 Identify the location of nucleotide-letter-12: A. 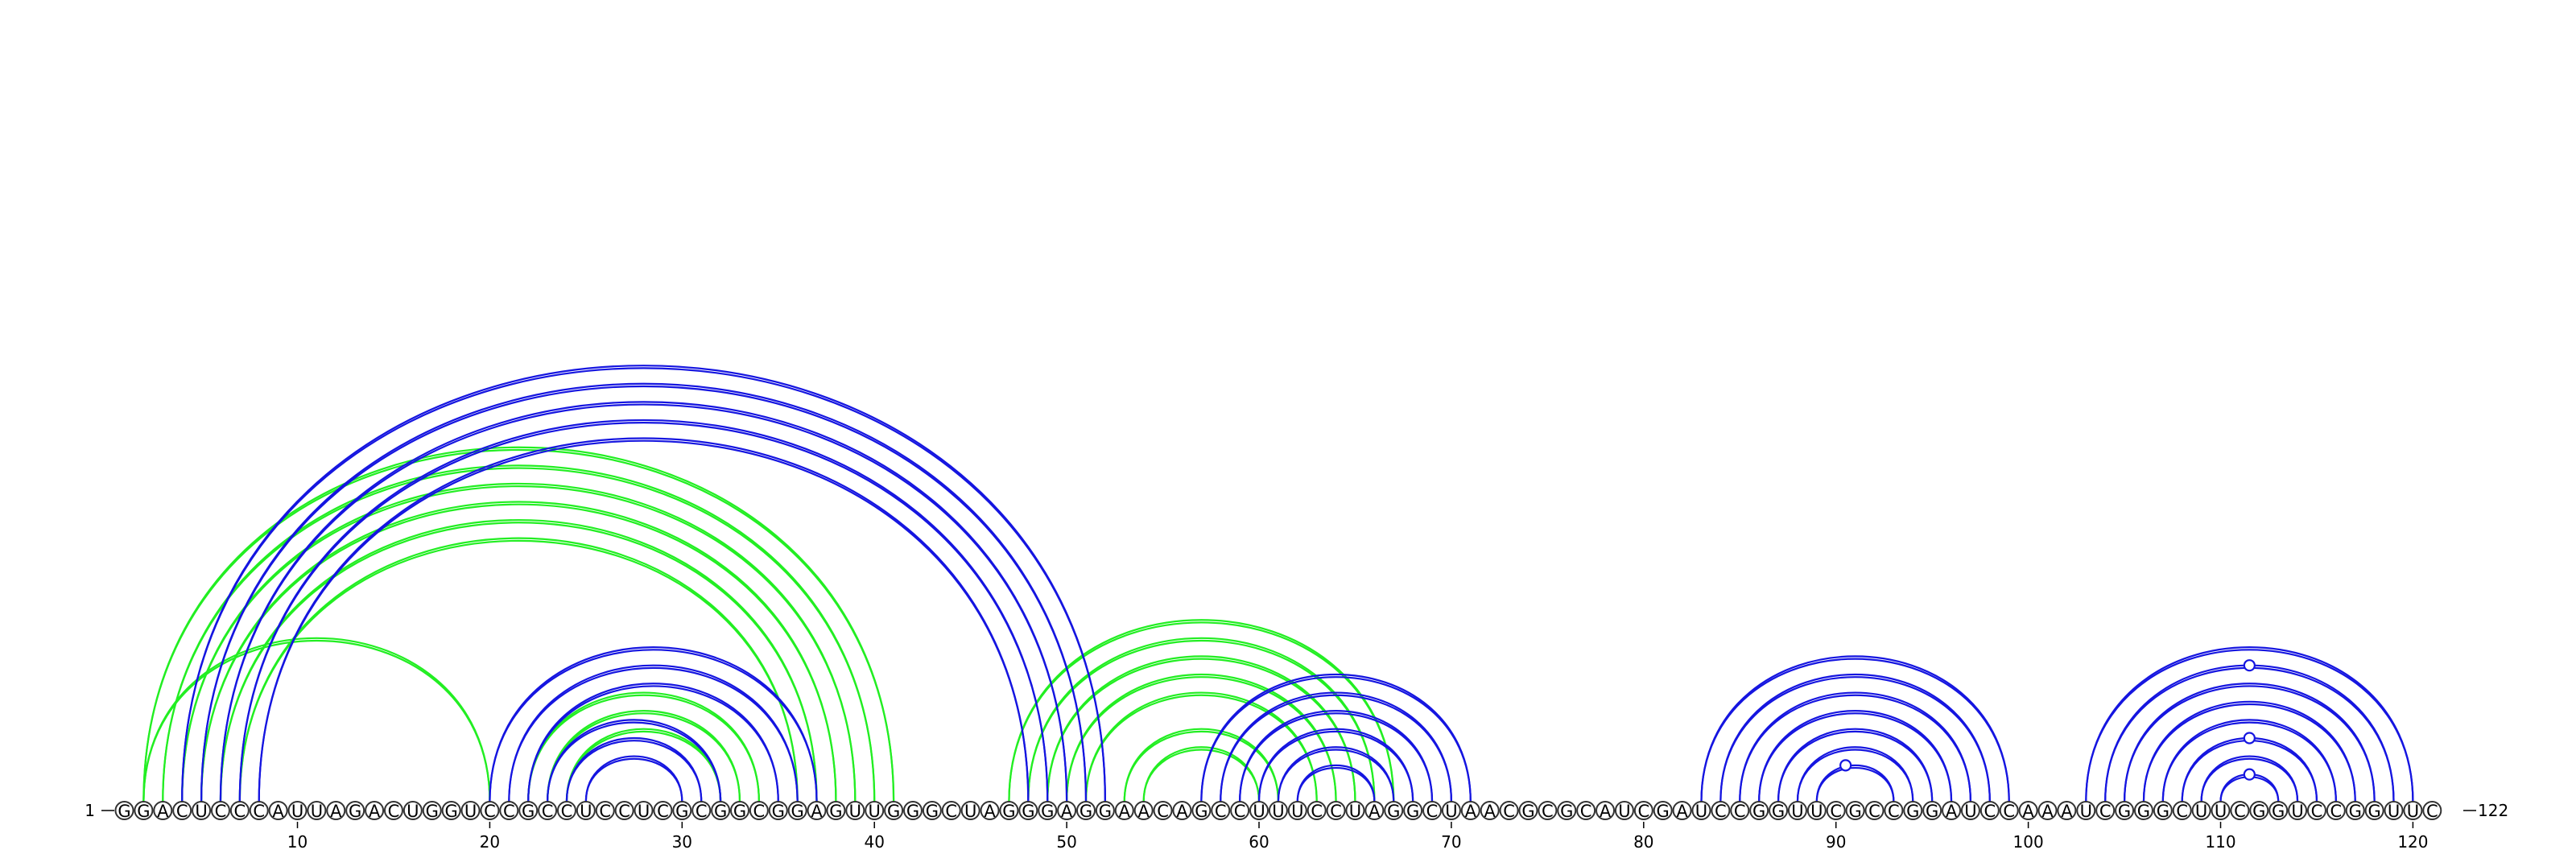
(336, 812).